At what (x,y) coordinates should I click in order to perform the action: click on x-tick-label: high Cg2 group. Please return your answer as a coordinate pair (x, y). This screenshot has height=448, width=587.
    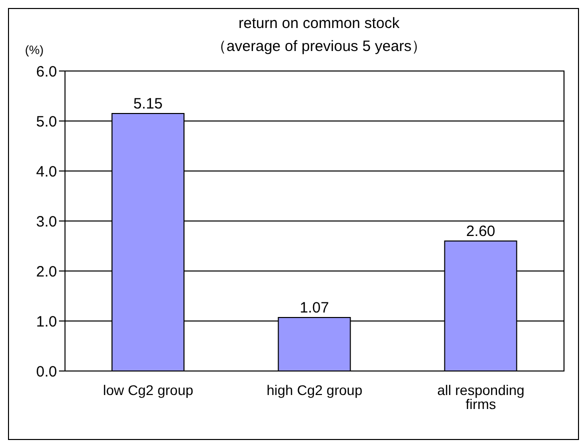
    Looking at the image, I should click on (314, 390).